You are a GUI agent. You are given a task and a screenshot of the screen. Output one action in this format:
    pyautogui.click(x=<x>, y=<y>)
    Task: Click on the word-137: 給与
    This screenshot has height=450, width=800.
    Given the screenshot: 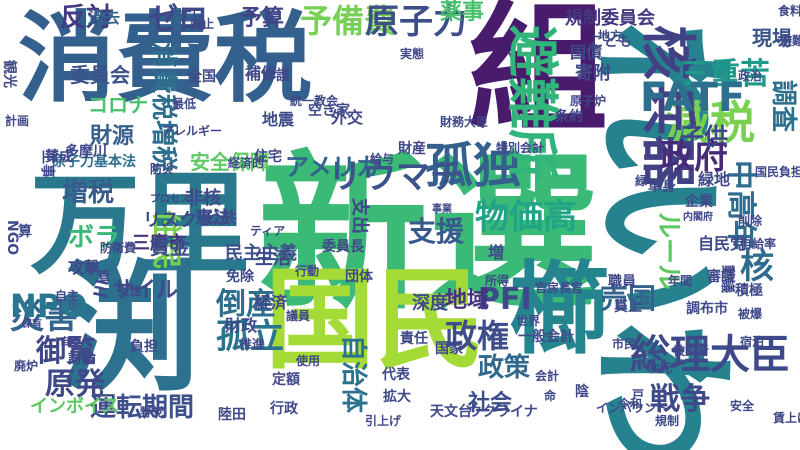 What is the action you would take?
    pyautogui.click(x=382, y=159)
    